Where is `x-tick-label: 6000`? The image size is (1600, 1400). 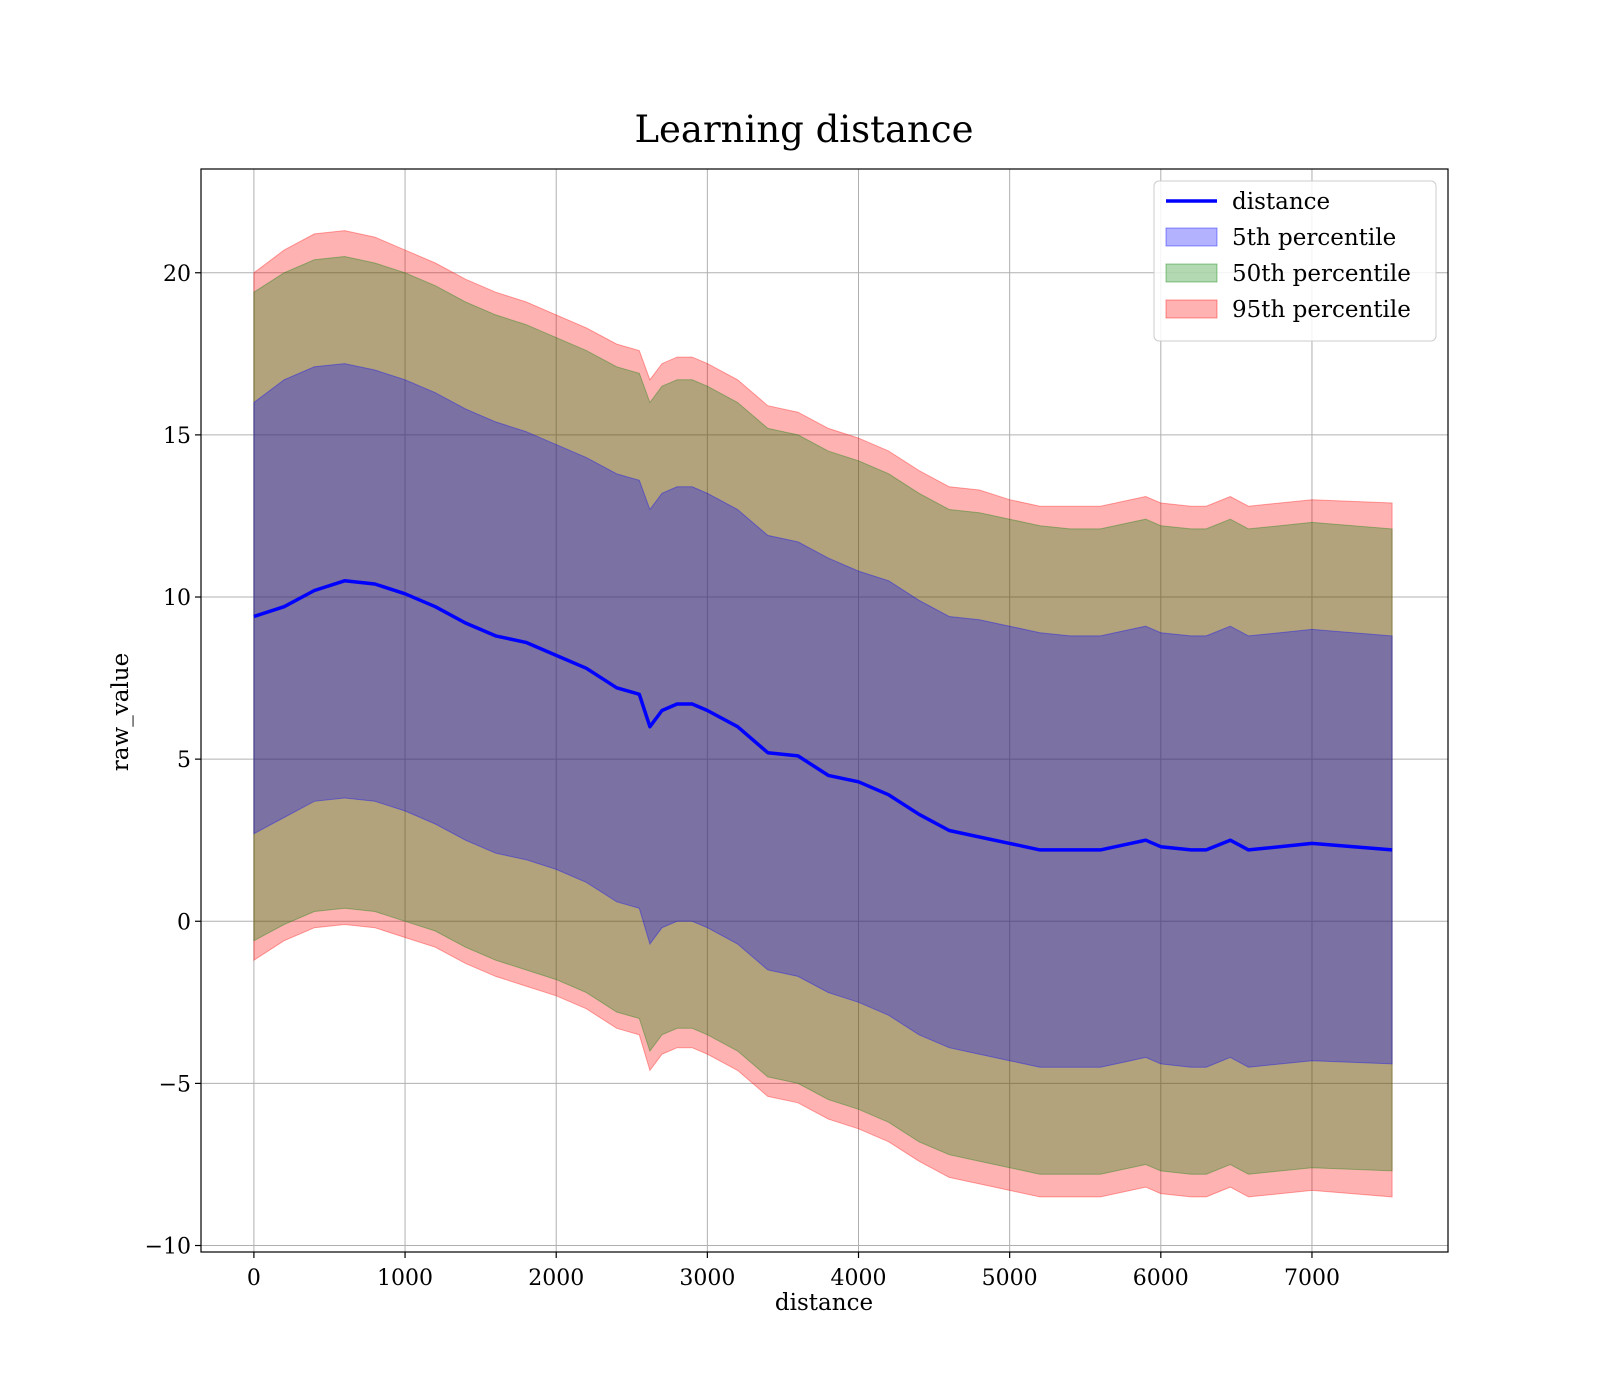 x-tick-label: 6000 is located at coordinates (1161, 1278).